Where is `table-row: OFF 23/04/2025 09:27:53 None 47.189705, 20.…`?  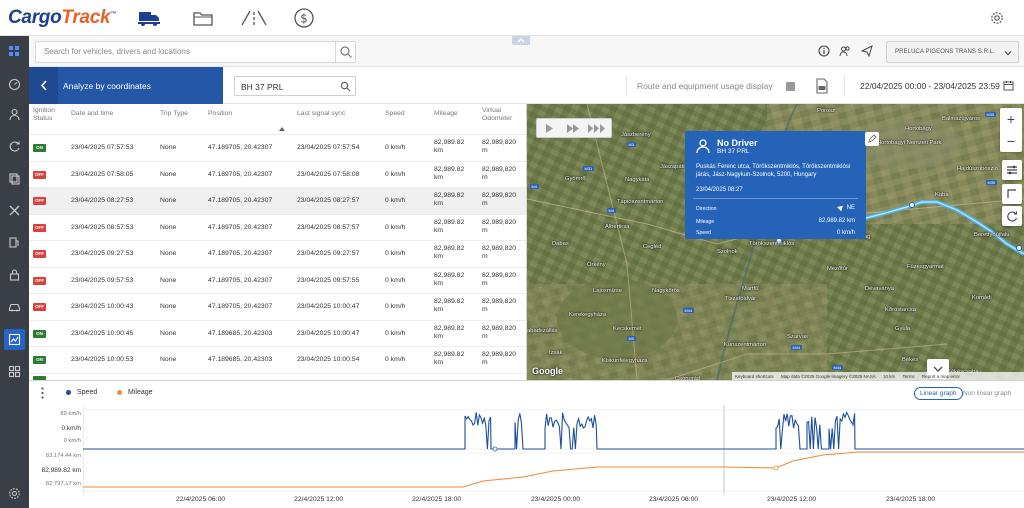 table-row: OFF 23/04/2025 09:27:53 None 47.189705, 20.… is located at coordinates (277, 253).